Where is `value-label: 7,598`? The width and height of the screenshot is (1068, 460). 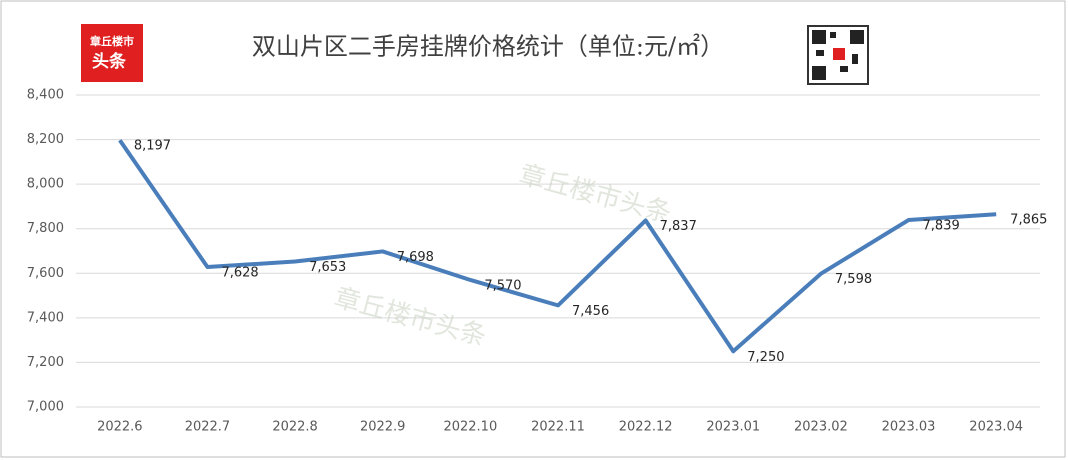 value-label: 7,598 is located at coordinates (853, 279).